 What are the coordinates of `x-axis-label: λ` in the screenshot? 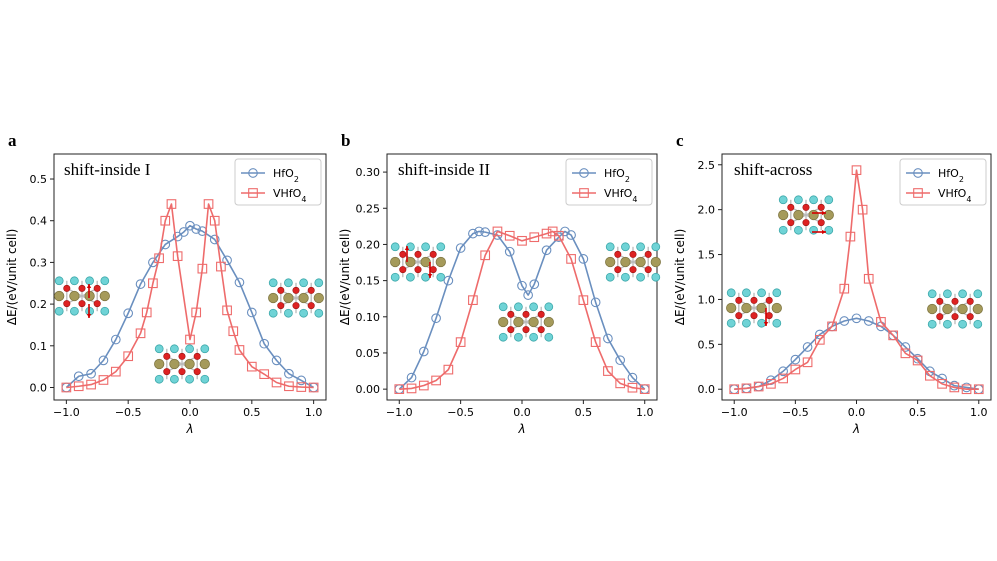 It's located at (189, 429).